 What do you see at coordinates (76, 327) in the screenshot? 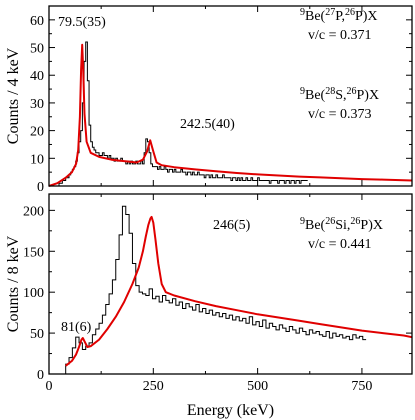
I see `peak-label: 81(6)` at bounding box center [76, 327].